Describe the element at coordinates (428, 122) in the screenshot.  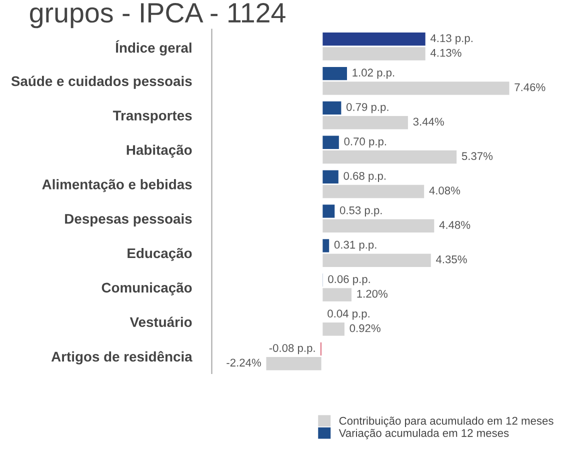
I see `data-label: 3.44%` at that location.